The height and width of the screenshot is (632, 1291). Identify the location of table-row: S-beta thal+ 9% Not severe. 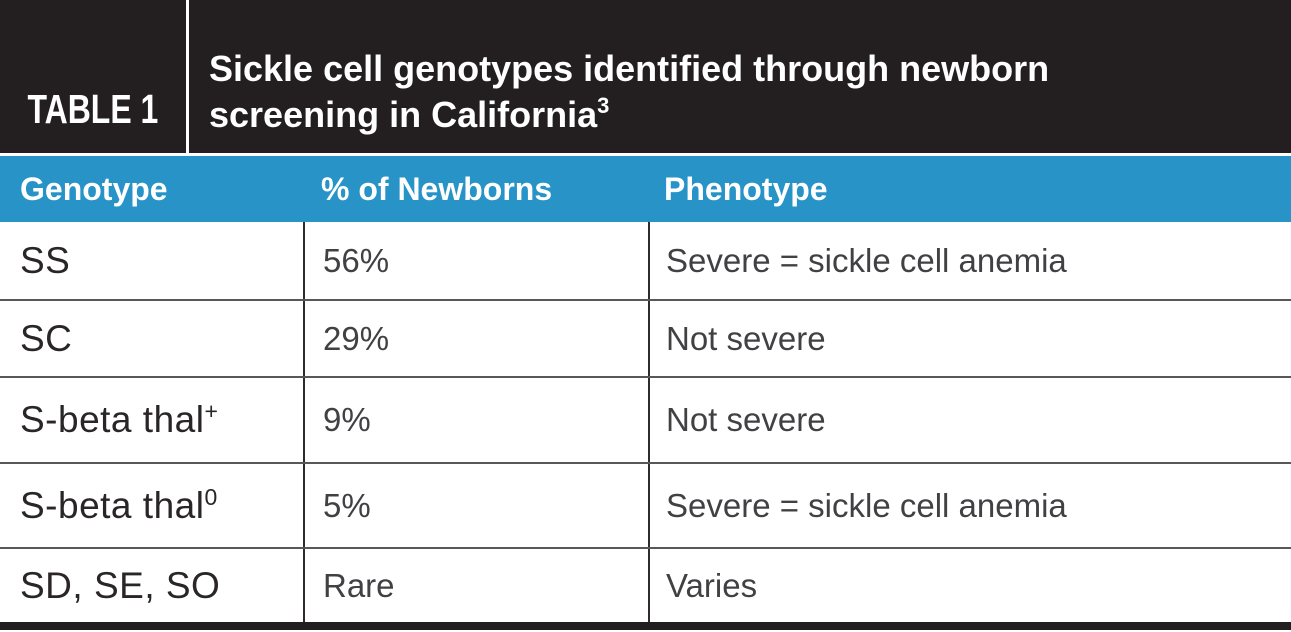
(645, 421).